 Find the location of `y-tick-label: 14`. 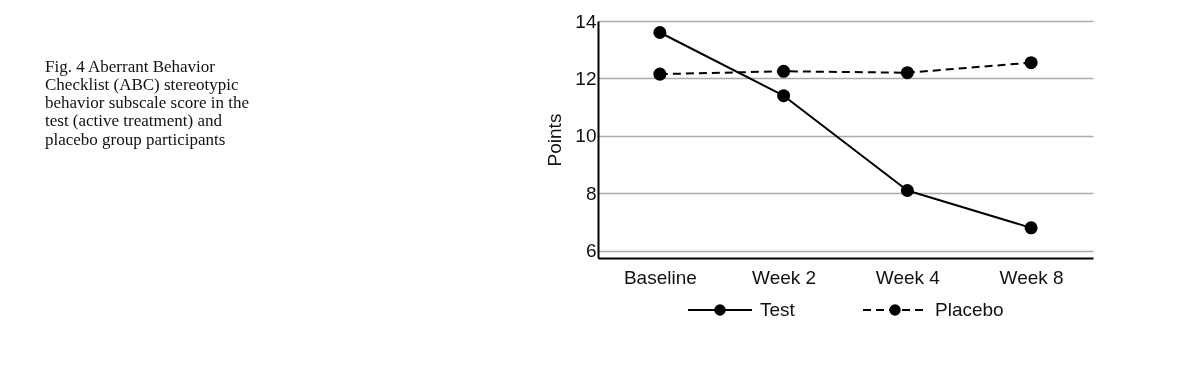

y-tick-label: 14 is located at coordinates (586, 21).